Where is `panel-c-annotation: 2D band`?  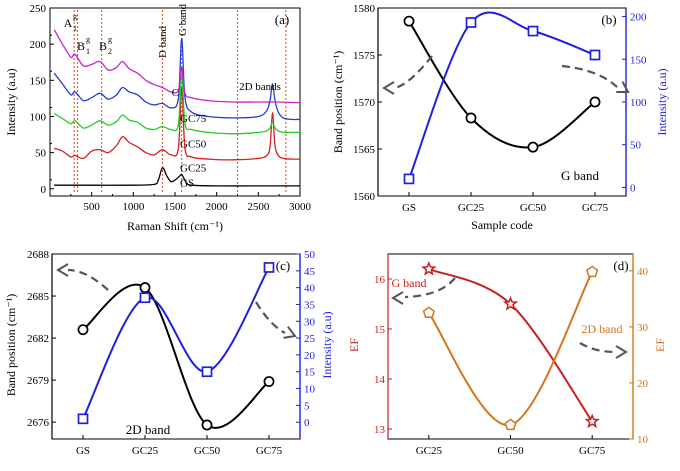 panel-c-annotation: 2D band is located at coordinates (148, 429).